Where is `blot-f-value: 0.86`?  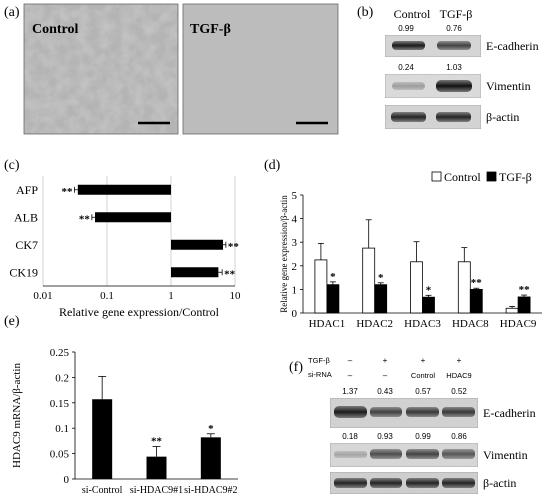 blot-f-value: 0.86 is located at coordinates (459, 436).